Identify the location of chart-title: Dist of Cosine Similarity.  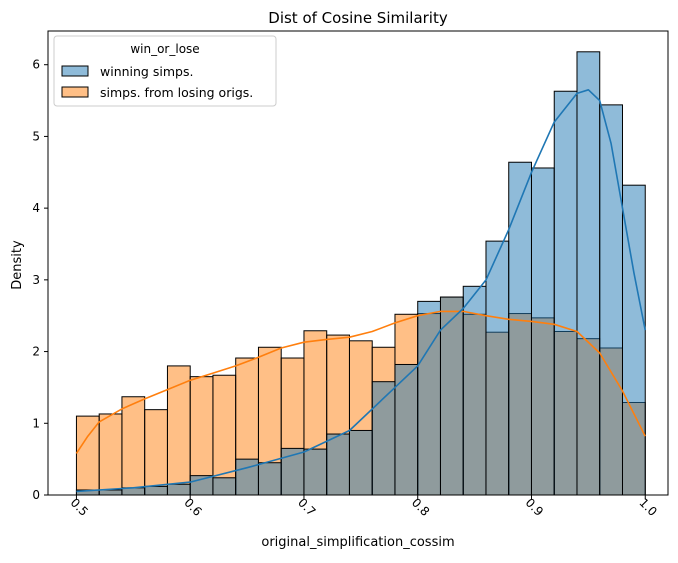
(358, 18).